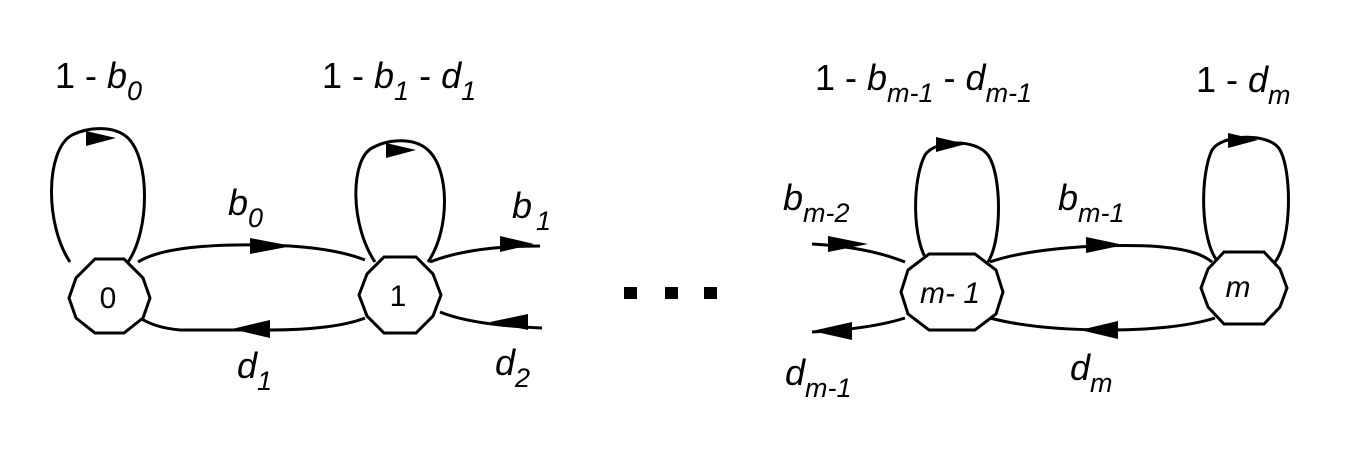 Image resolution: width=1366 pixels, height=452 pixels. I want to click on state-m-1: m- 1, so click(952, 292).